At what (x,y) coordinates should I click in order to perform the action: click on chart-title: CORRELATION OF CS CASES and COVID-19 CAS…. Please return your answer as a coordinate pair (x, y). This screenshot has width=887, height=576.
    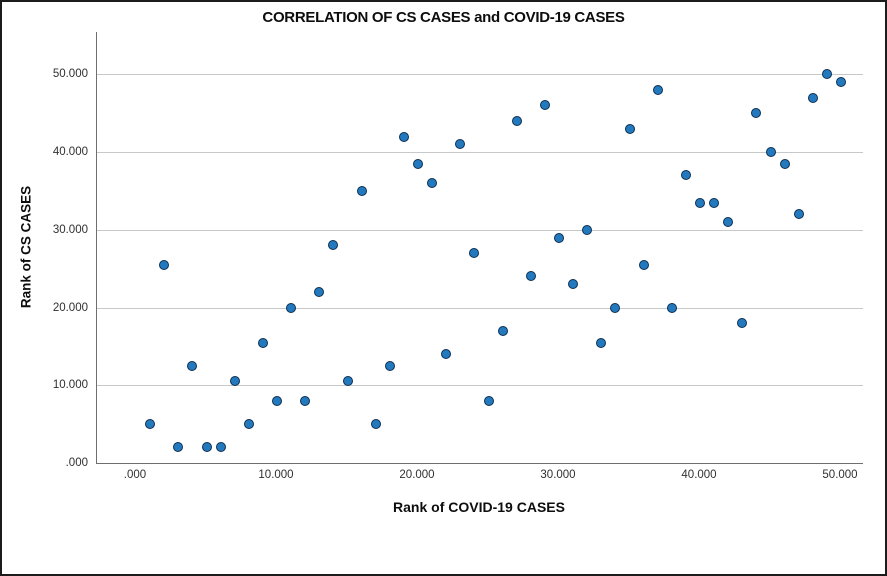
    Looking at the image, I should click on (443, 17).